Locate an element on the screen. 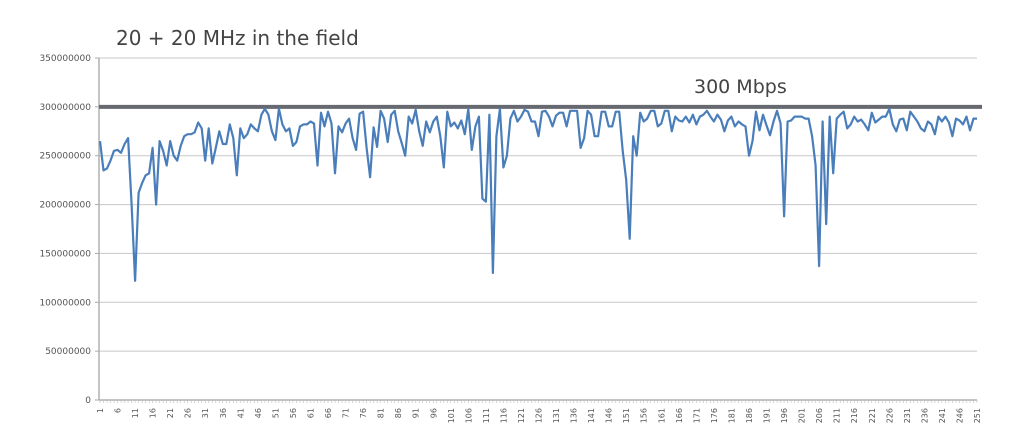 This screenshot has width=1024, height=441. x-tick-label: 236 is located at coordinates (924, 415).